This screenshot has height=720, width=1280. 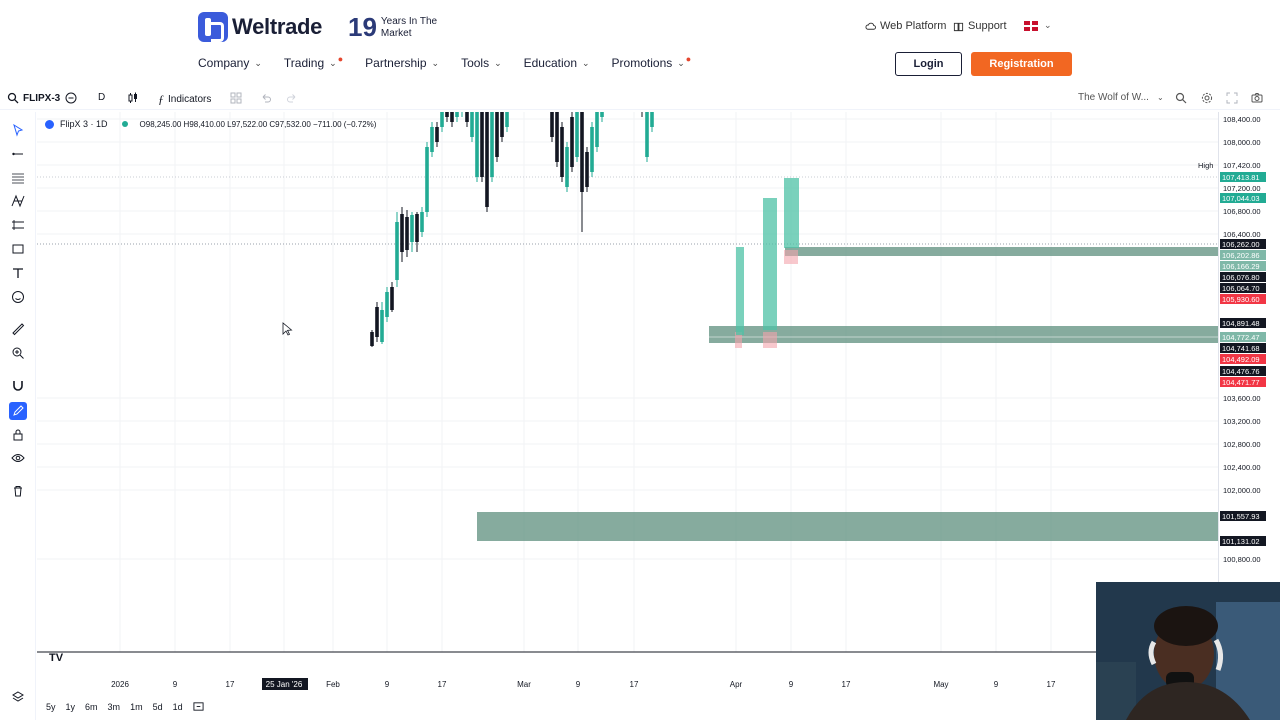 I want to click on x-axis-tick-label: 2026, so click(x=120, y=684).